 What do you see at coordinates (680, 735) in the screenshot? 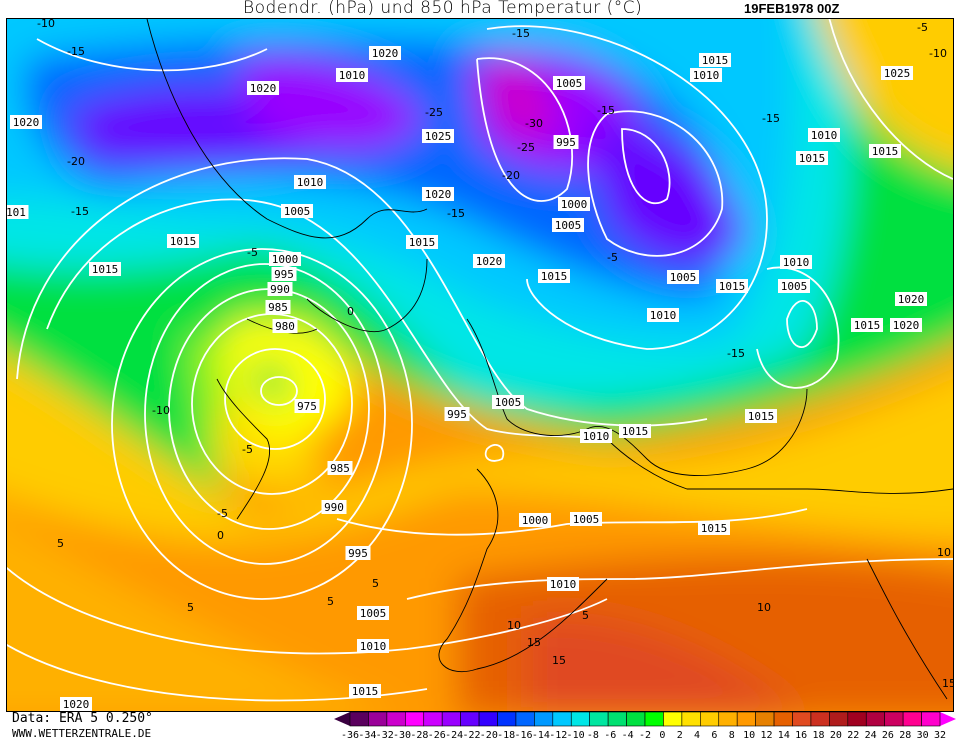
I see `colorbar-tick-label: 2` at bounding box center [680, 735].